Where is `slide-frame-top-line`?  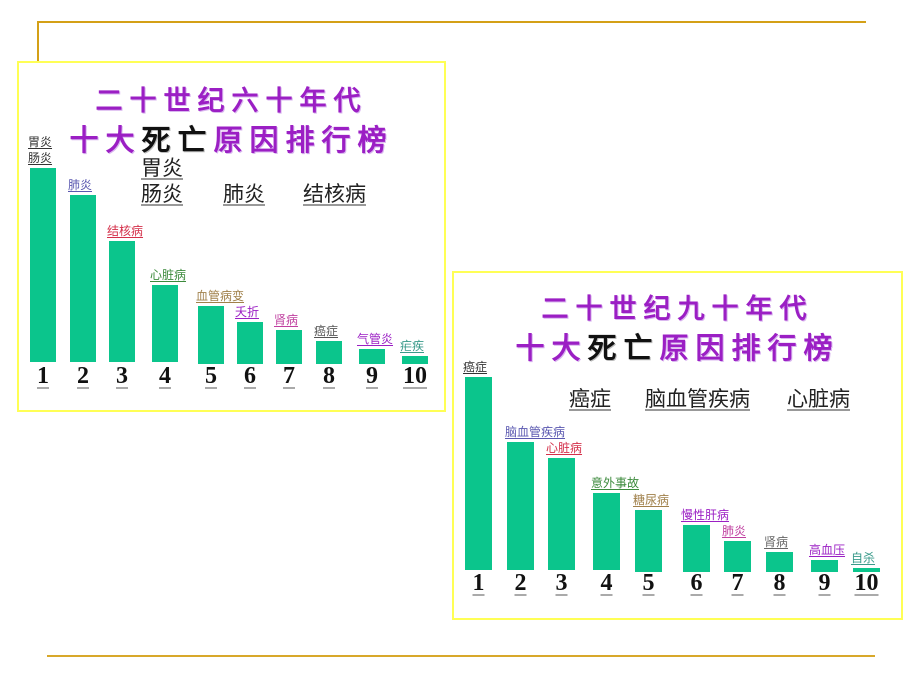
slide-frame-top-line is located at coordinates (452, 22).